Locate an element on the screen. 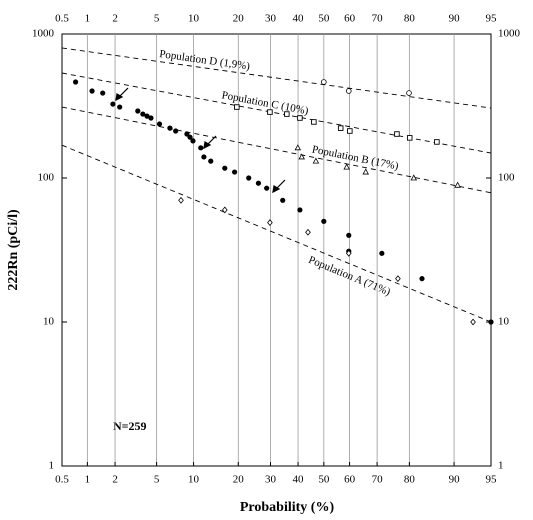 This screenshot has width=533, height=520. x-tick-label-top: 30 is located at coordinates (271, 19).